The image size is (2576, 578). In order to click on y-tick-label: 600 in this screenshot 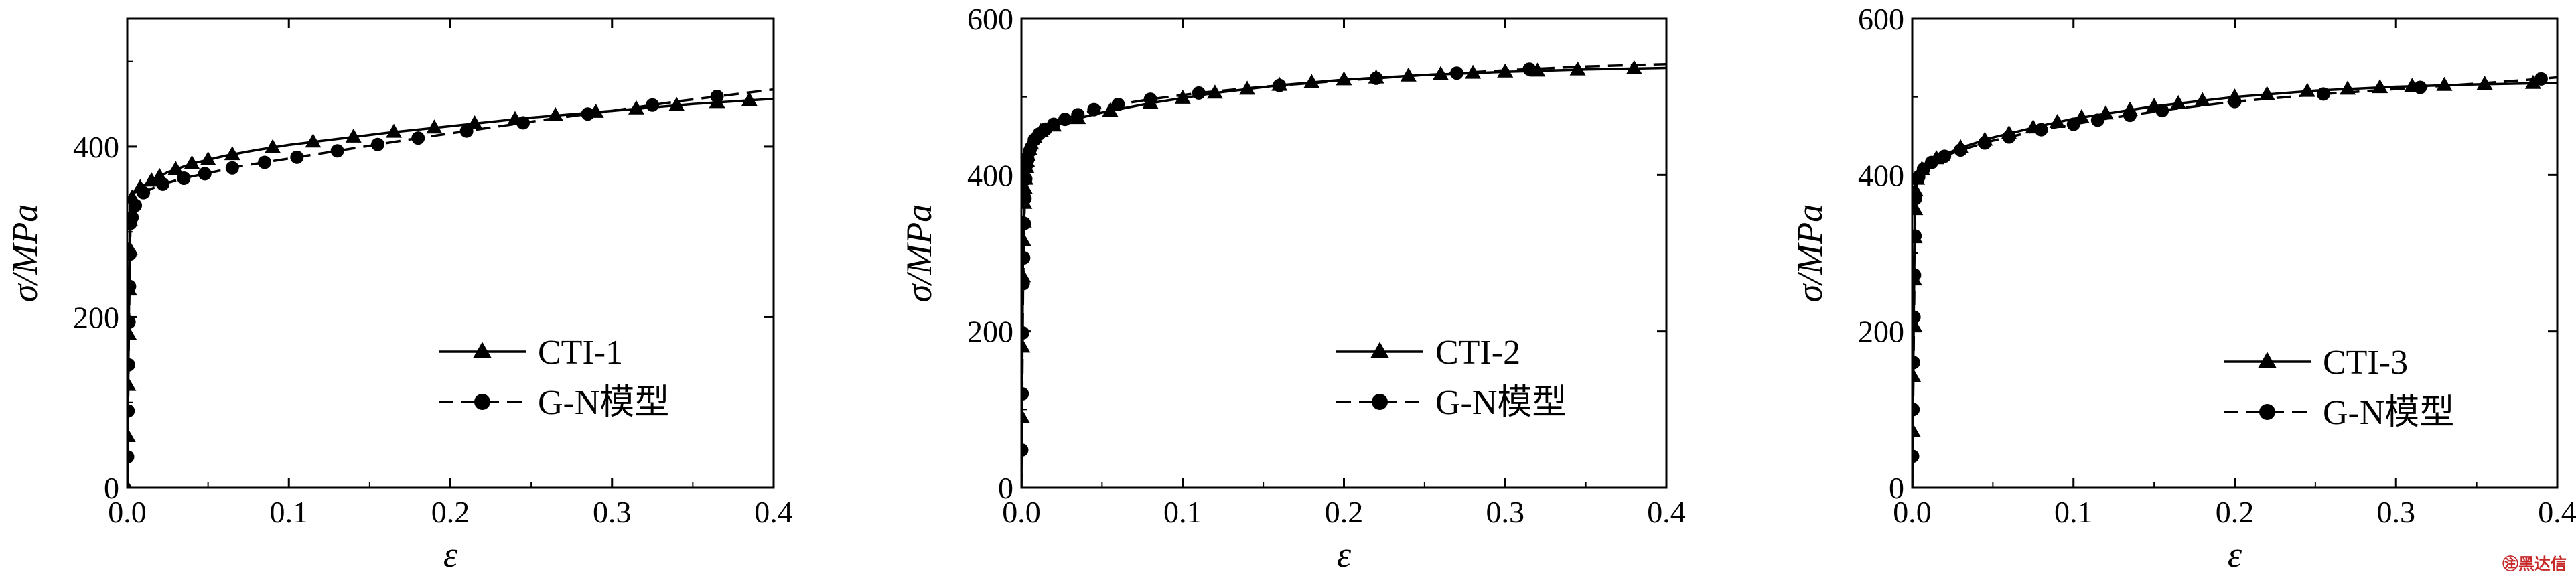, I will do `click(990, 19)`.